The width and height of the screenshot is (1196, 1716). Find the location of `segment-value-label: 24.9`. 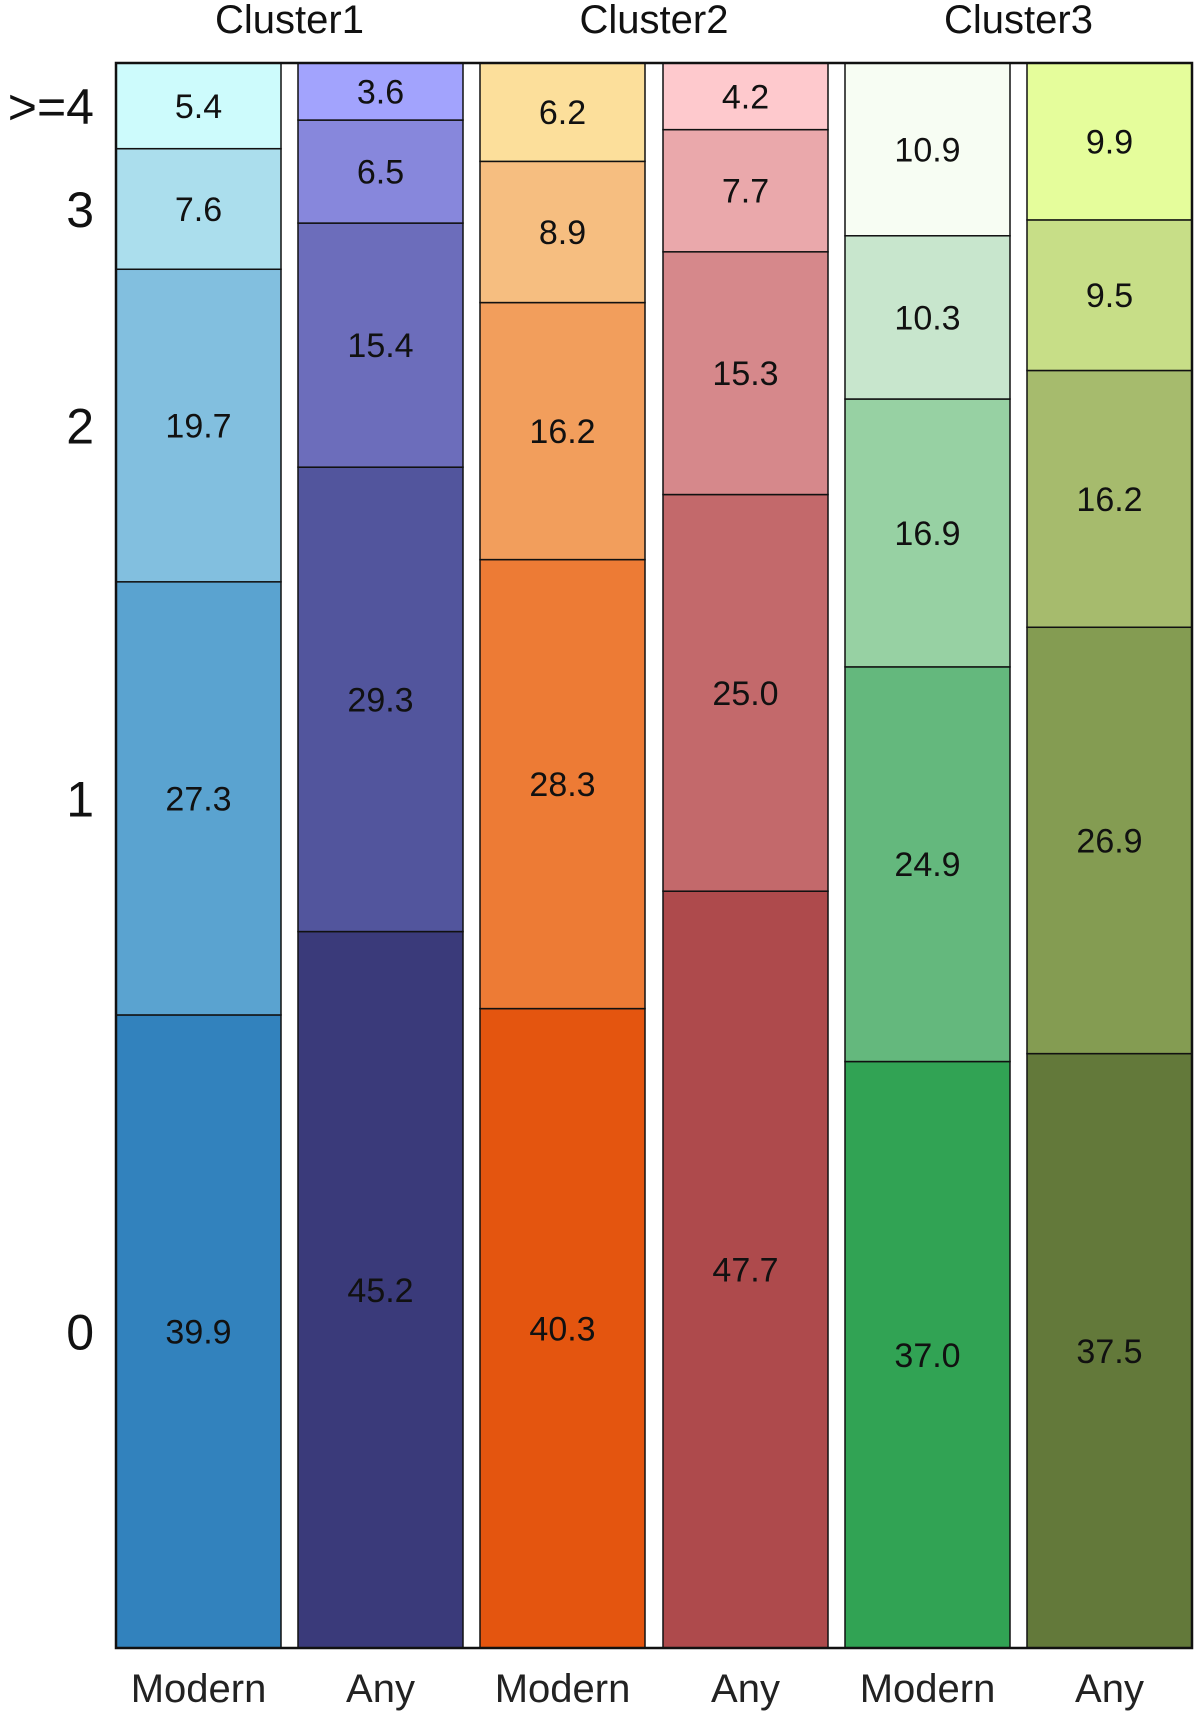

segment-value-label: 24.9 is located at coordinates (927, 865).